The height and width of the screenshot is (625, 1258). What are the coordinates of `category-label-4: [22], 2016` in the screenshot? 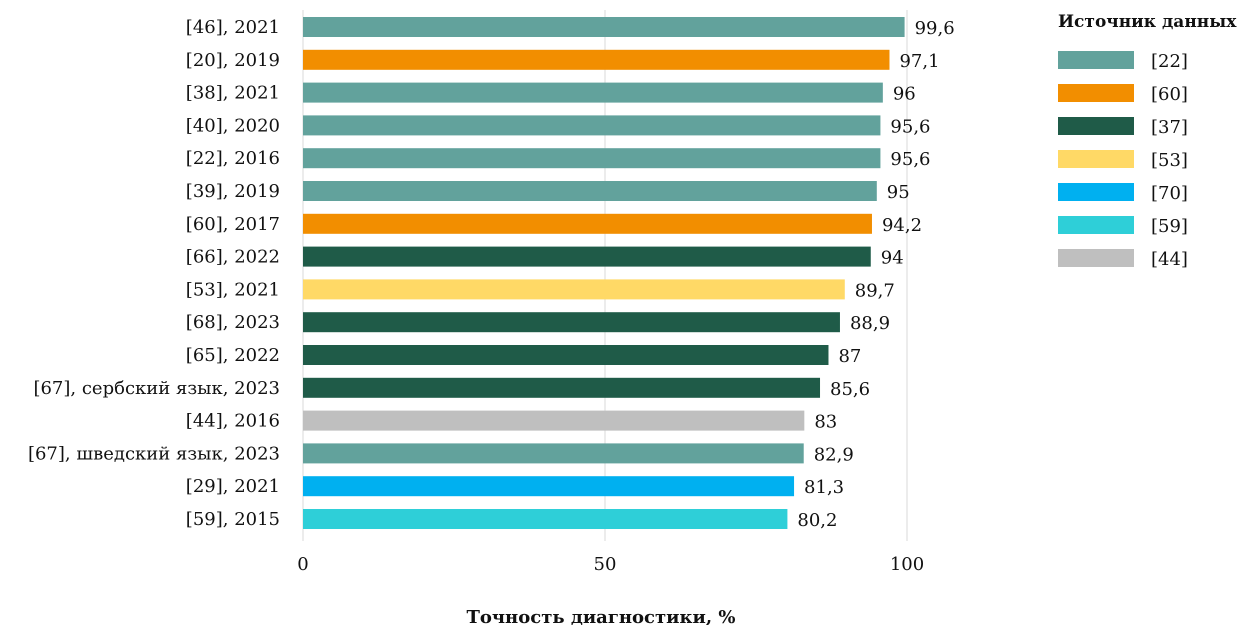 It's located at (233, 158).